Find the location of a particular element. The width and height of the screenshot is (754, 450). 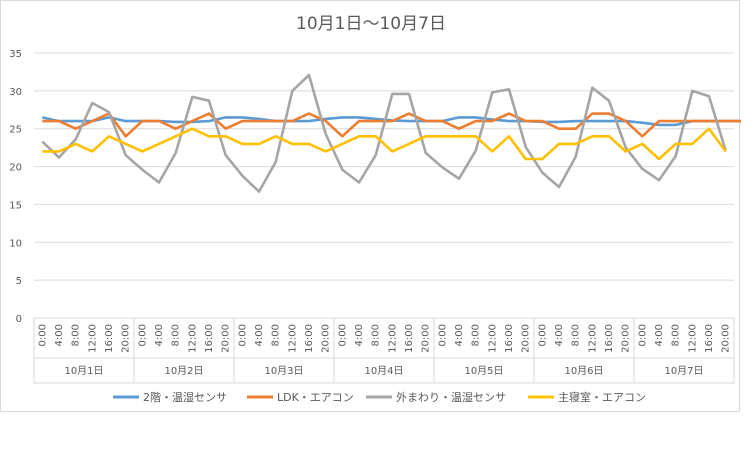

day-label: 10月7日 is located at coordinates (683, 371).